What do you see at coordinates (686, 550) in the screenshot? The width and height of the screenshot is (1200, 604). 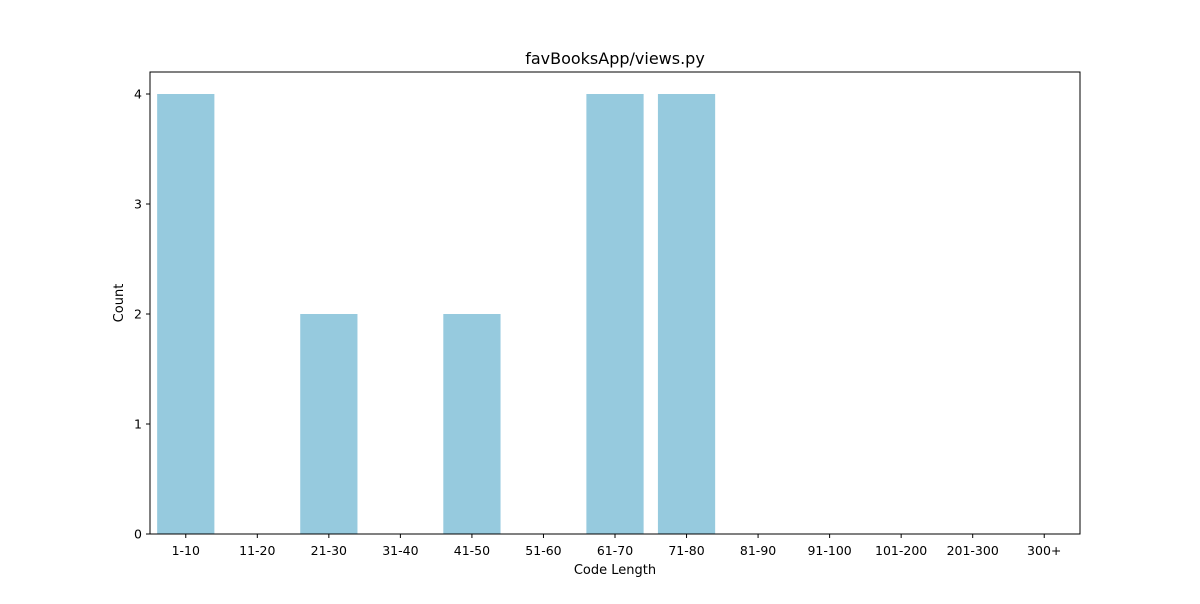 I see `x-tick-label: 71-80` at bounding box center [686, 550].